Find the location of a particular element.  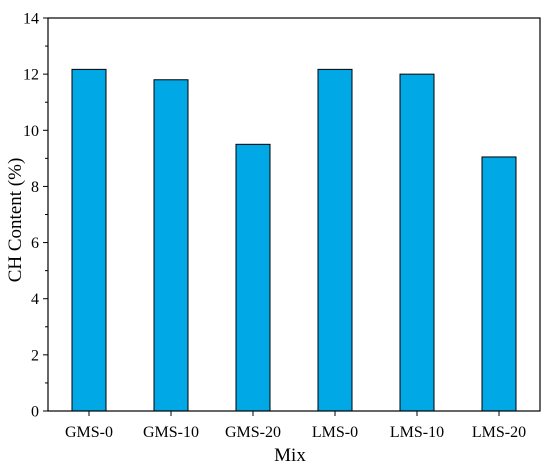

y-tick-label: 10 is located at coordinates (31, 131).